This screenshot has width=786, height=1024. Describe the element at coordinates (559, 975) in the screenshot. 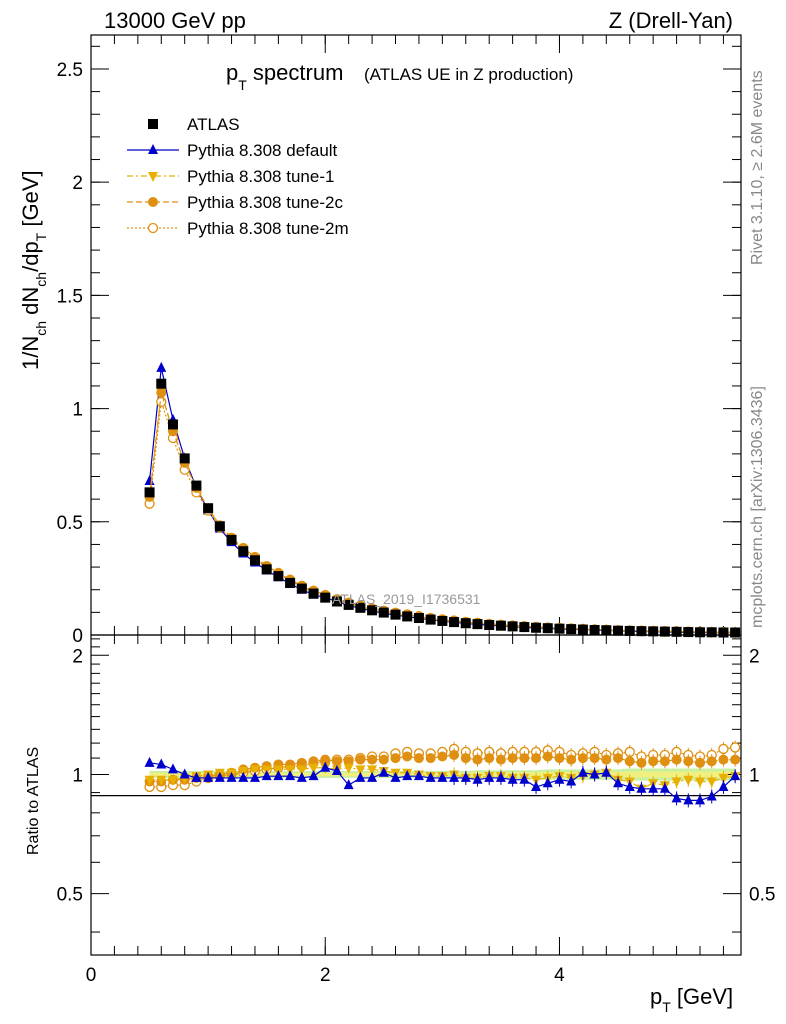

I see `xtick-label: 4` at that location.